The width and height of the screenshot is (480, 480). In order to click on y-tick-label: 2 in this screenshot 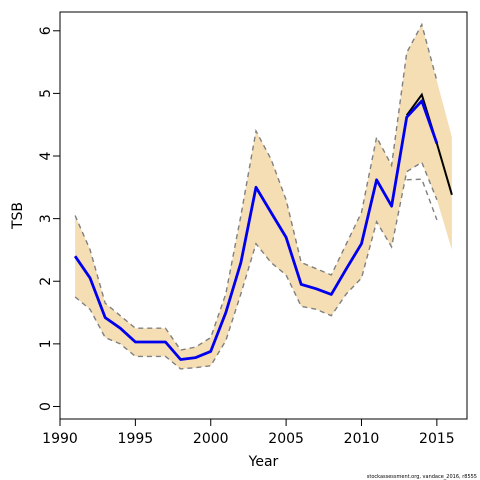, I will do `click(46, 281)`.